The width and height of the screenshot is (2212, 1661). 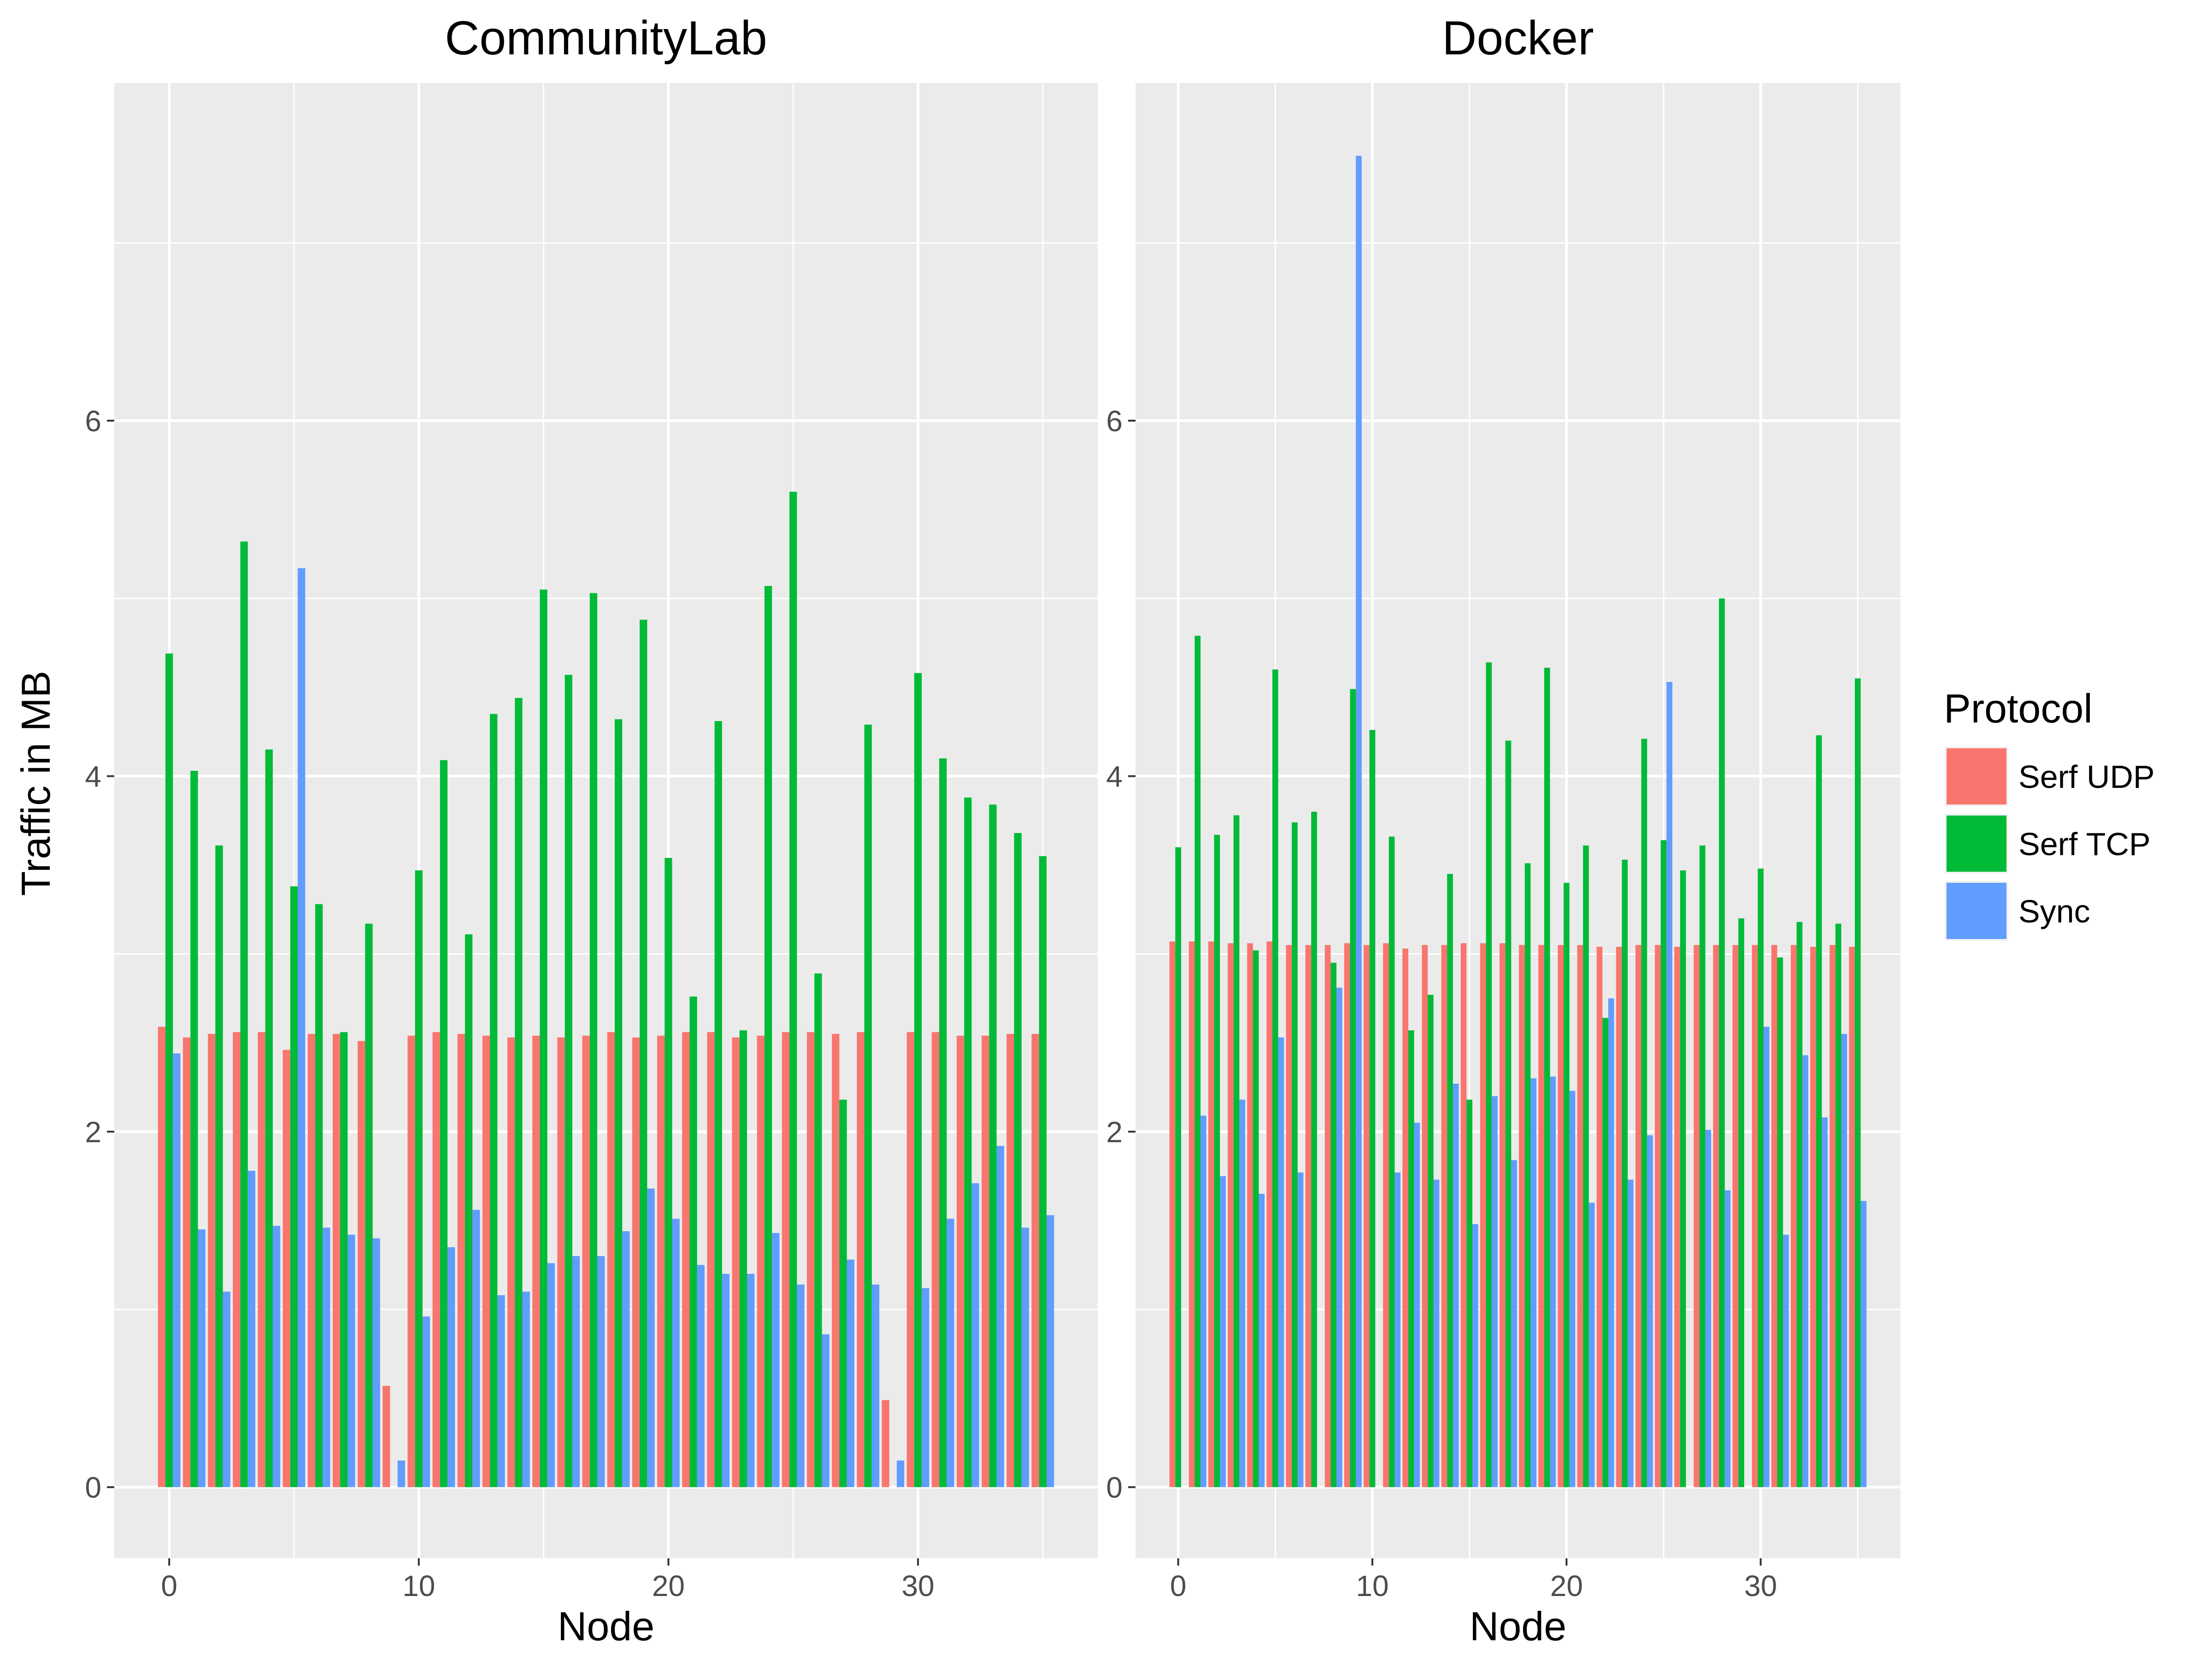 What do you see at coordinates (1372, 1585) in the screenshot?
I see `x-tick-label: 10` at bounding box center [1372, 1585].